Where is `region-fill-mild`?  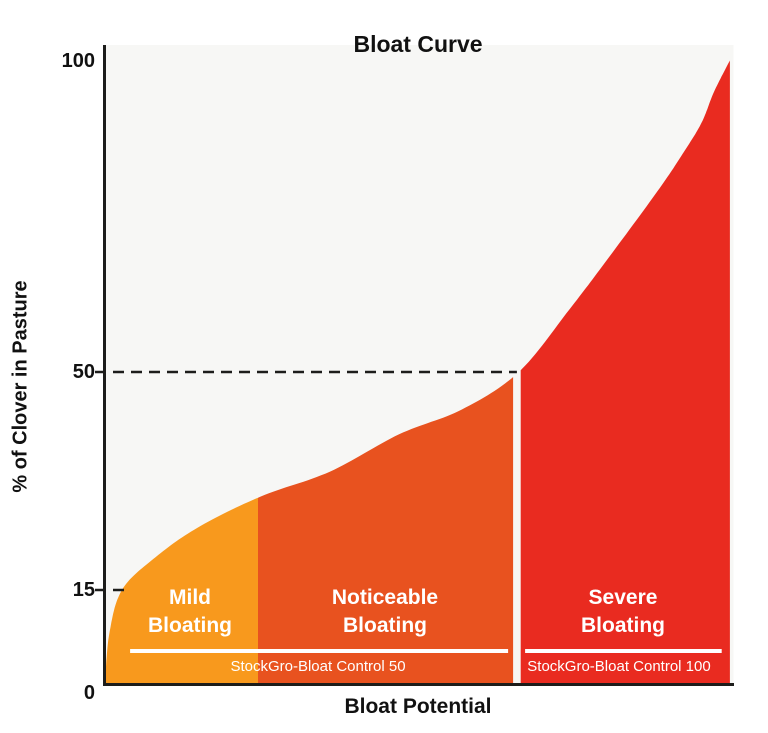
region-fill-mild is located at coordinates (181, 590).